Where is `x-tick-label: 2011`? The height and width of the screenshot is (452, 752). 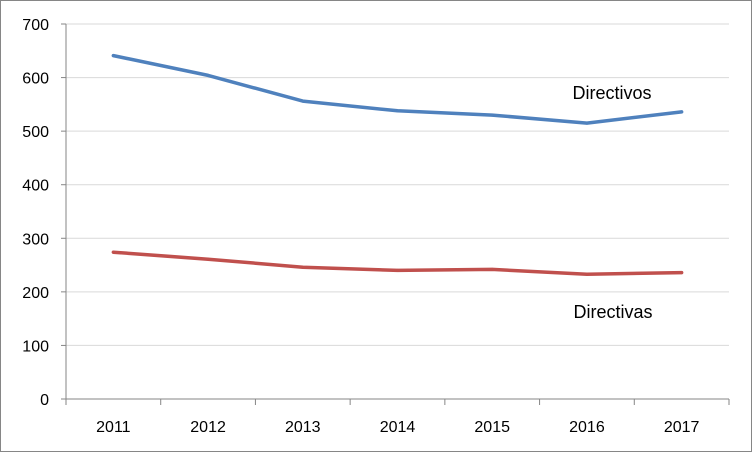
x-tick-label: 2011 is located at coordinates (113, 427).